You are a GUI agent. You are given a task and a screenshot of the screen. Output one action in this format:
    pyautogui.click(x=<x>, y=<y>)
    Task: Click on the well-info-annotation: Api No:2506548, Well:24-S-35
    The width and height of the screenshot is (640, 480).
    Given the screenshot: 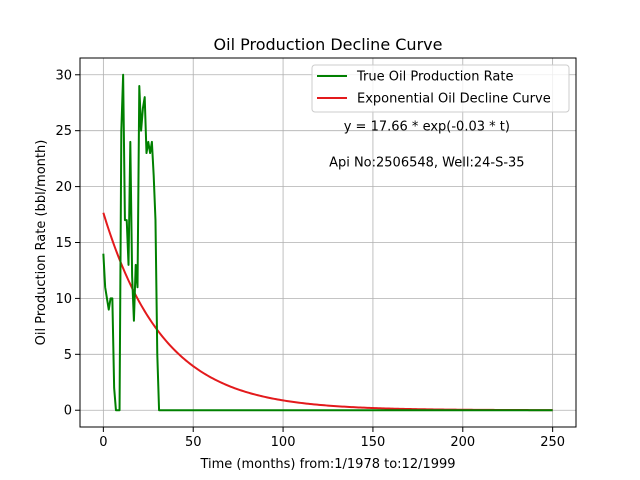 What is the action you would take?
    pyautogui.click(x=427, y=162)
    